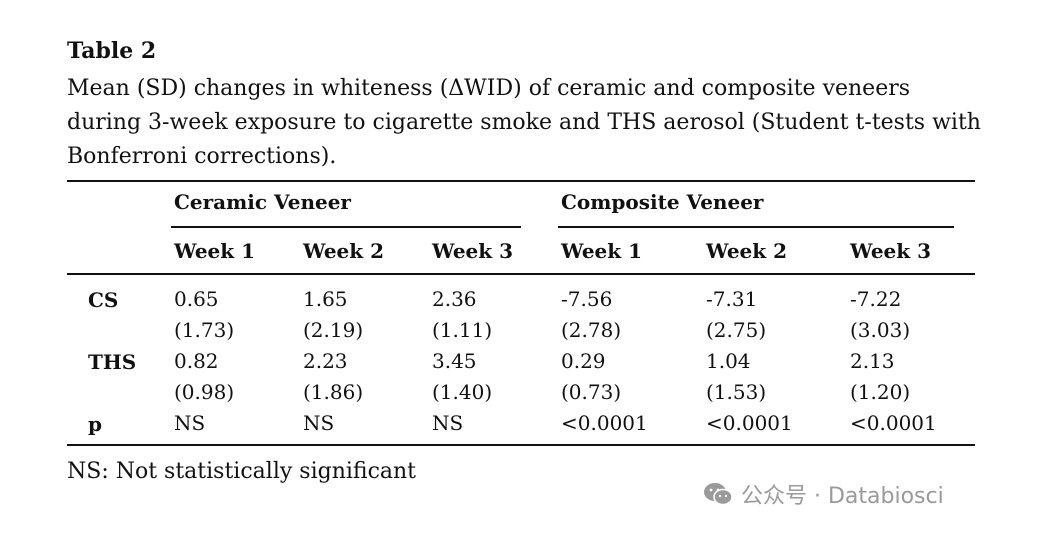 The image size is (1038, 552). Describe the element at coordinates (736, 315) in the screenshot. I see `table-cell: -7.31 (2.75)` at that location.